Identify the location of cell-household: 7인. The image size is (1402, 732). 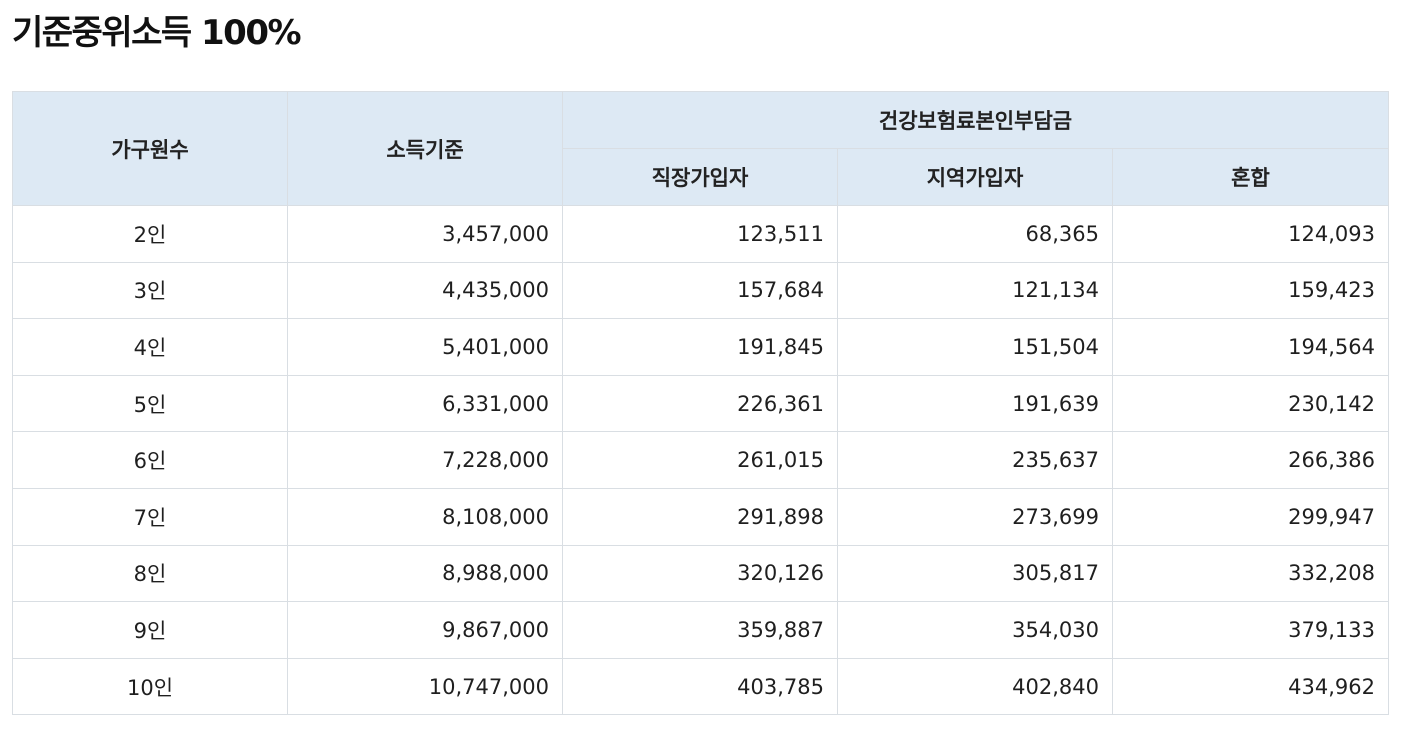
(150, 516).